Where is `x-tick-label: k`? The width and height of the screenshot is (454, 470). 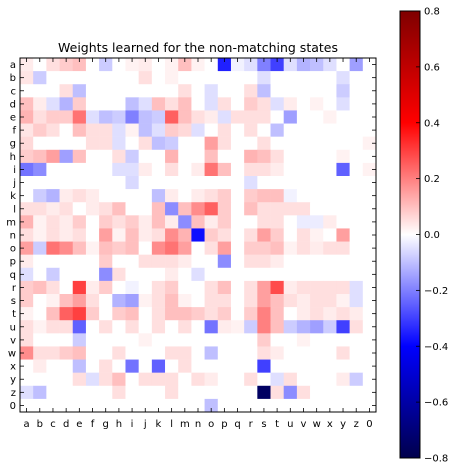 x-tick-label: k is located at coordinates (159, 424).